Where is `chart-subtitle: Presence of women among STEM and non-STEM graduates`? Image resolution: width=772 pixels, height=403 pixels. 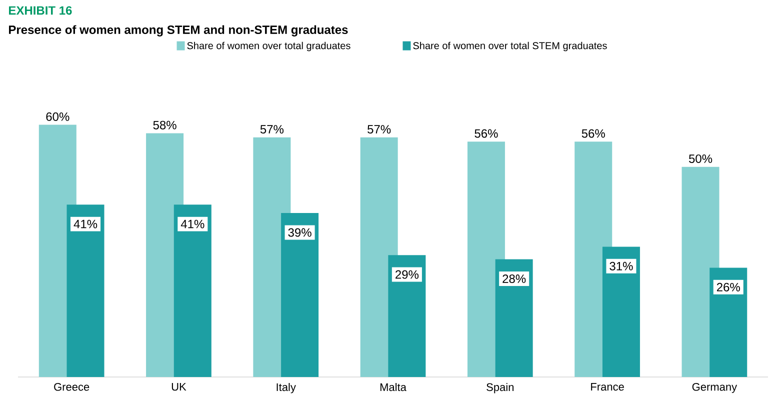
chart-subtitle: Presence of women among STEM and non-STEM graduates is located at coordinates (178, 30).